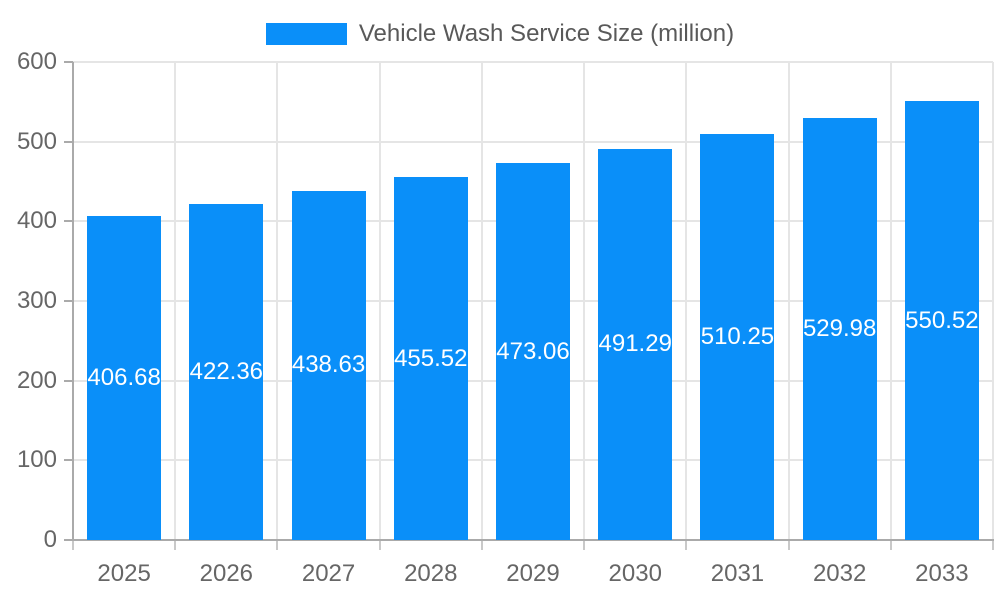 The height and width of the screenshot is (600, 1000). What do you see at coordinates (737, 573) in the screenshot?
I see `x-tick-label: 2031` at bounding box center [737, 573].